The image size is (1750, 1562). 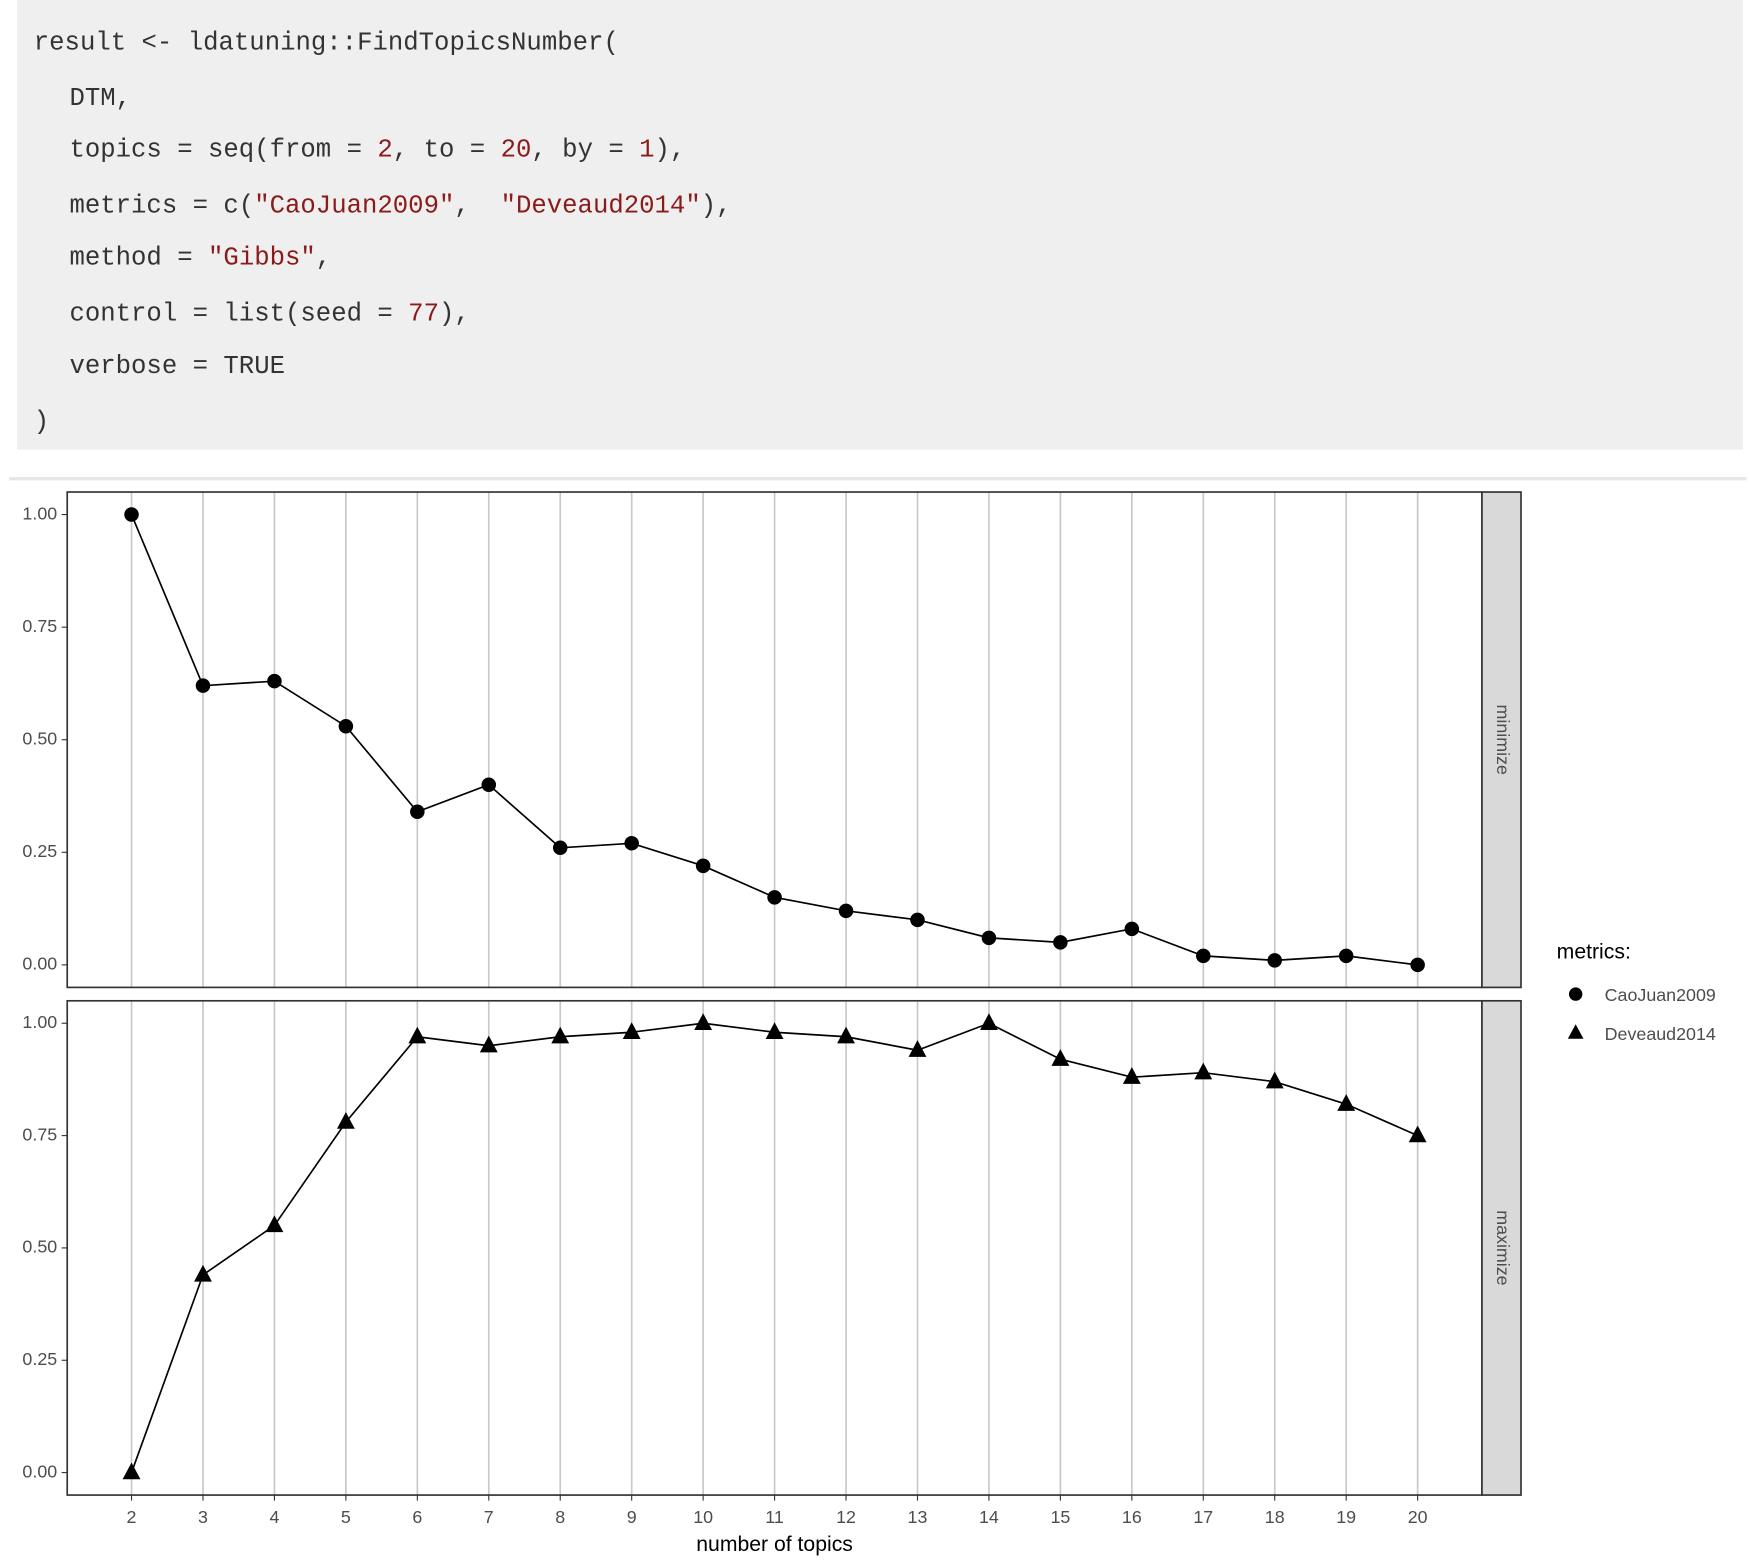 What do you see at coordinates (423, 313) in the screenshot?
I see `code-token: 77` at bounding box center [423, 313].